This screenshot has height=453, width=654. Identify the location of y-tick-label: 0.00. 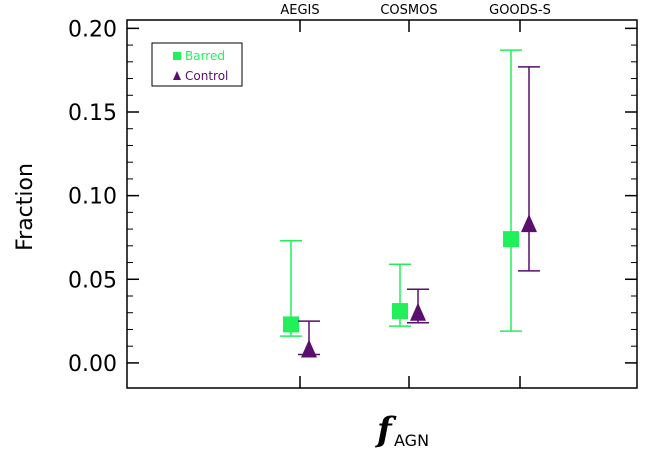
(92, 364).